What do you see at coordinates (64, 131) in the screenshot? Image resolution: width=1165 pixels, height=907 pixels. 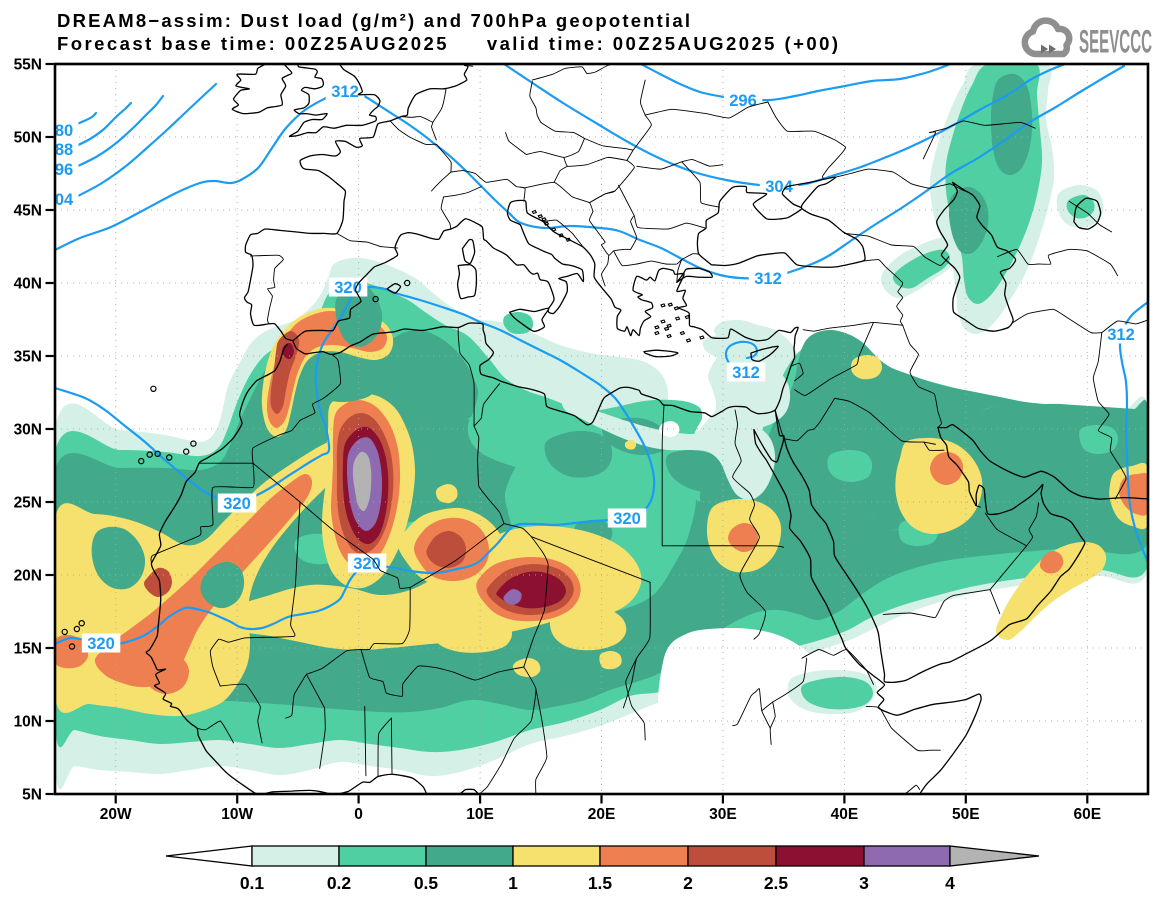 I see `svg-text: 80` at bounding box center [64, 131].